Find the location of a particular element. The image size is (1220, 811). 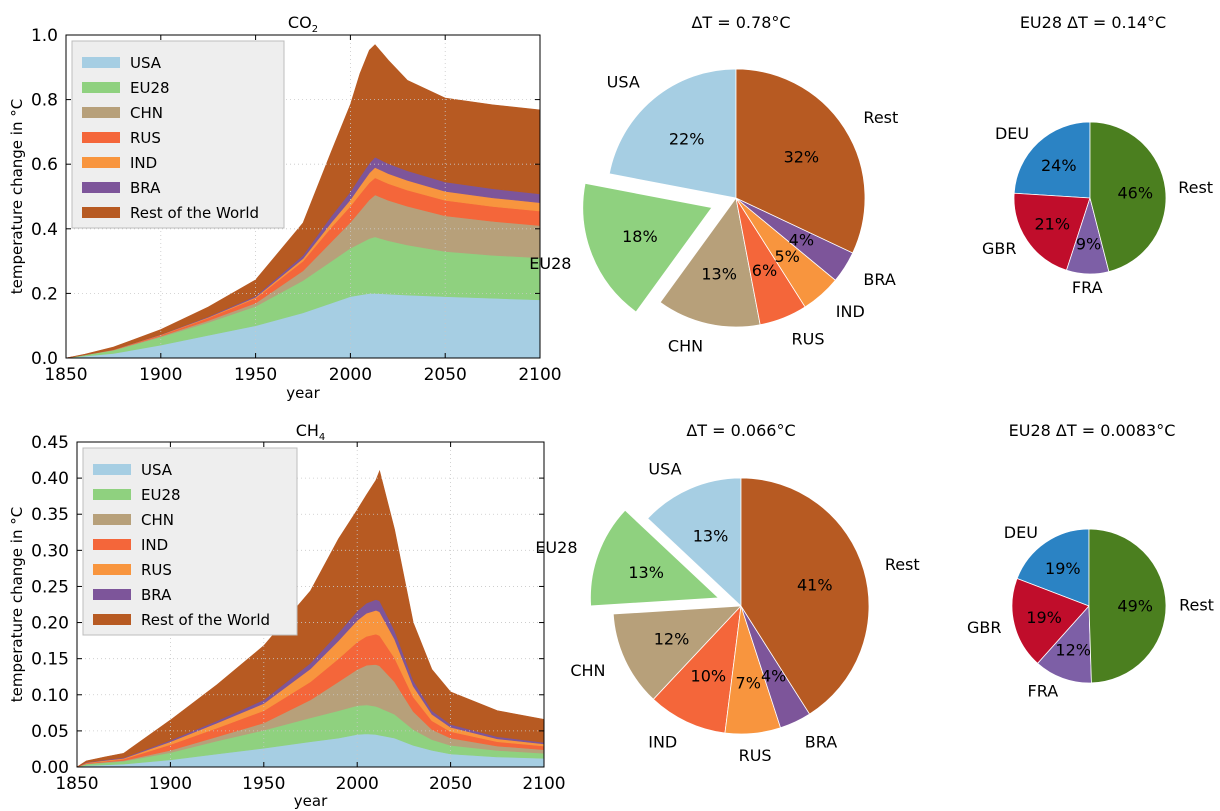

x-tick-label: 2100 is located at coordinates (539, 375).